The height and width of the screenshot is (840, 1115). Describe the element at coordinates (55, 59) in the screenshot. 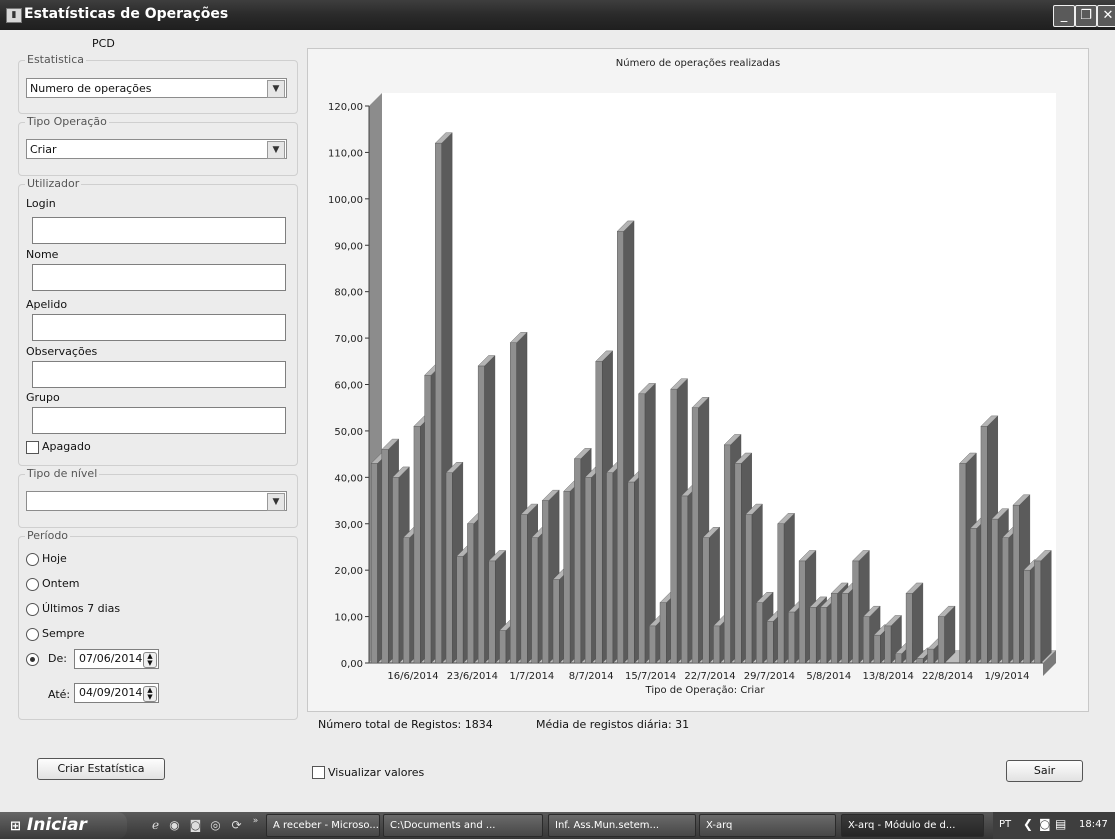

I see `estatistica-legend: Estatistica` at that location.